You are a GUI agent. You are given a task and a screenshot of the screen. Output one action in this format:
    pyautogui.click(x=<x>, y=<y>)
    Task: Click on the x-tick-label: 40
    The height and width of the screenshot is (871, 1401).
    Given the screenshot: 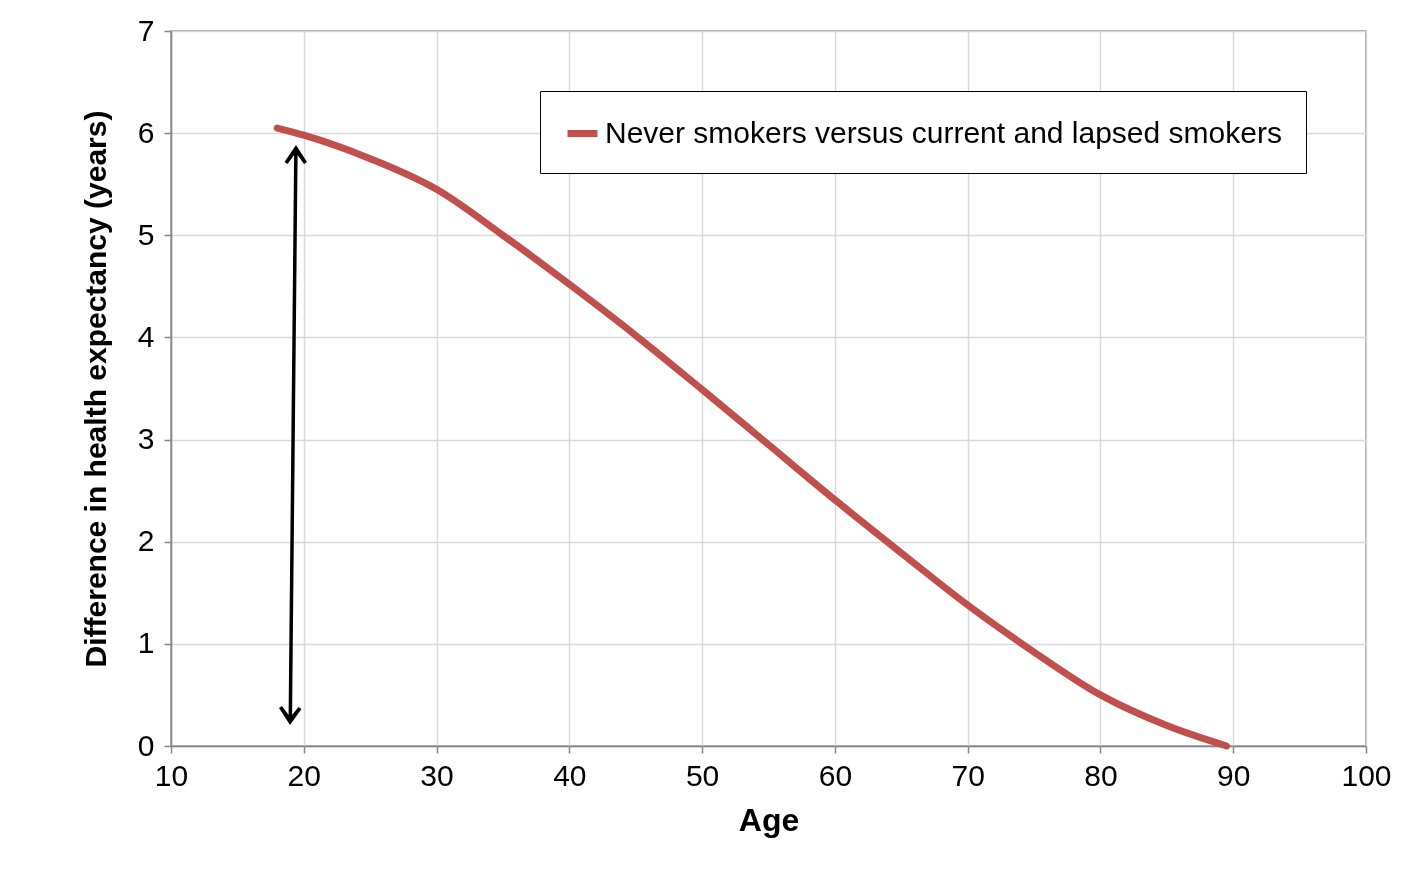 What is the action you would take?
    pyautogui.click(x=570, y=775)
    